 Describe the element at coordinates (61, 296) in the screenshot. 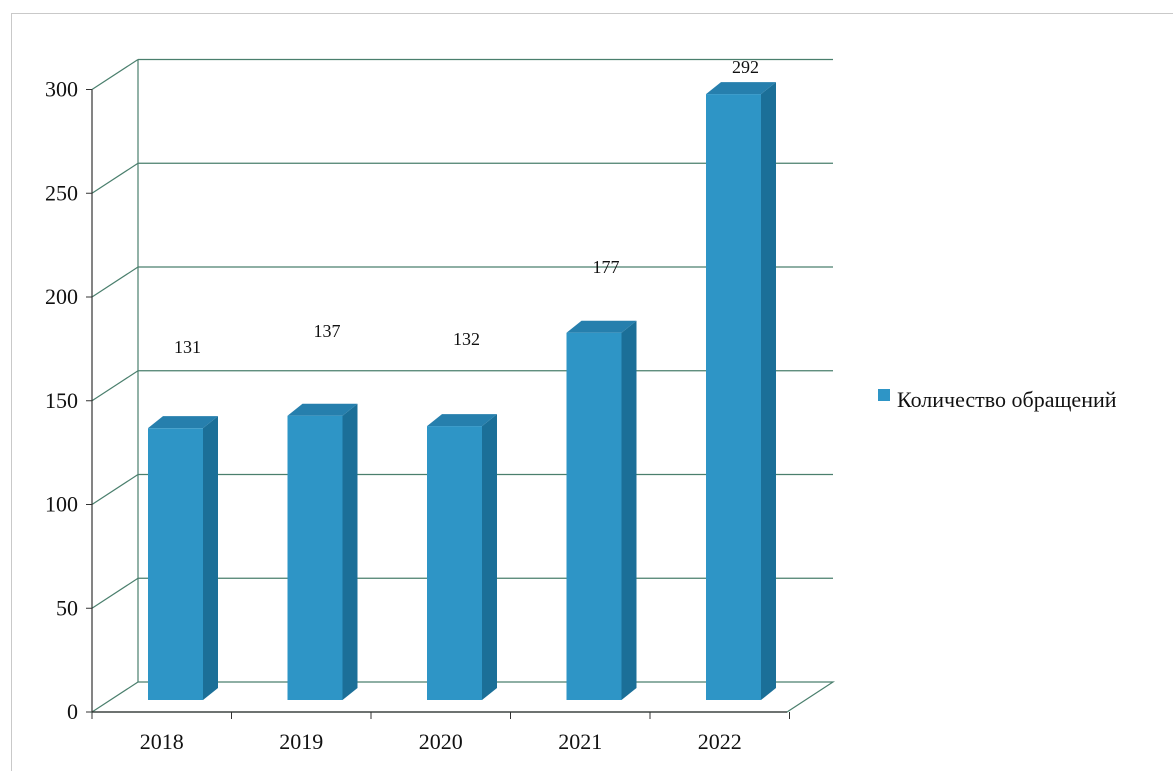

I see `y-tick-label: 200` at that location.